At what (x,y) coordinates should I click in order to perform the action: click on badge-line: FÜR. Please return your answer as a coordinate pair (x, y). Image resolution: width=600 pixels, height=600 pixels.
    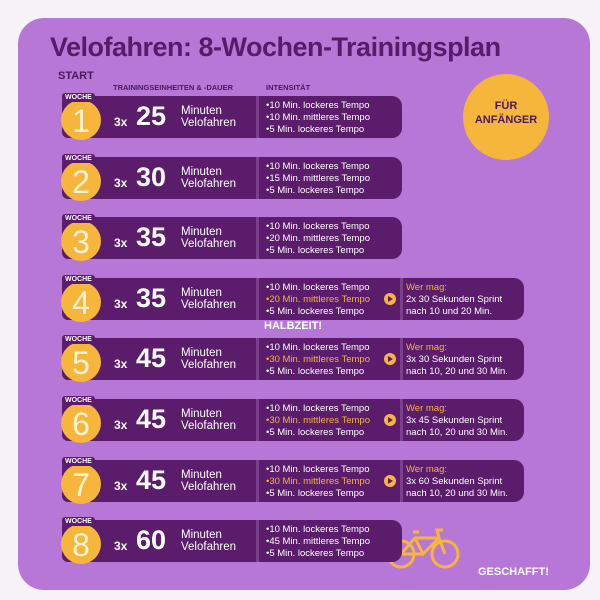
    Looking at the image, I should click on (506, 106).